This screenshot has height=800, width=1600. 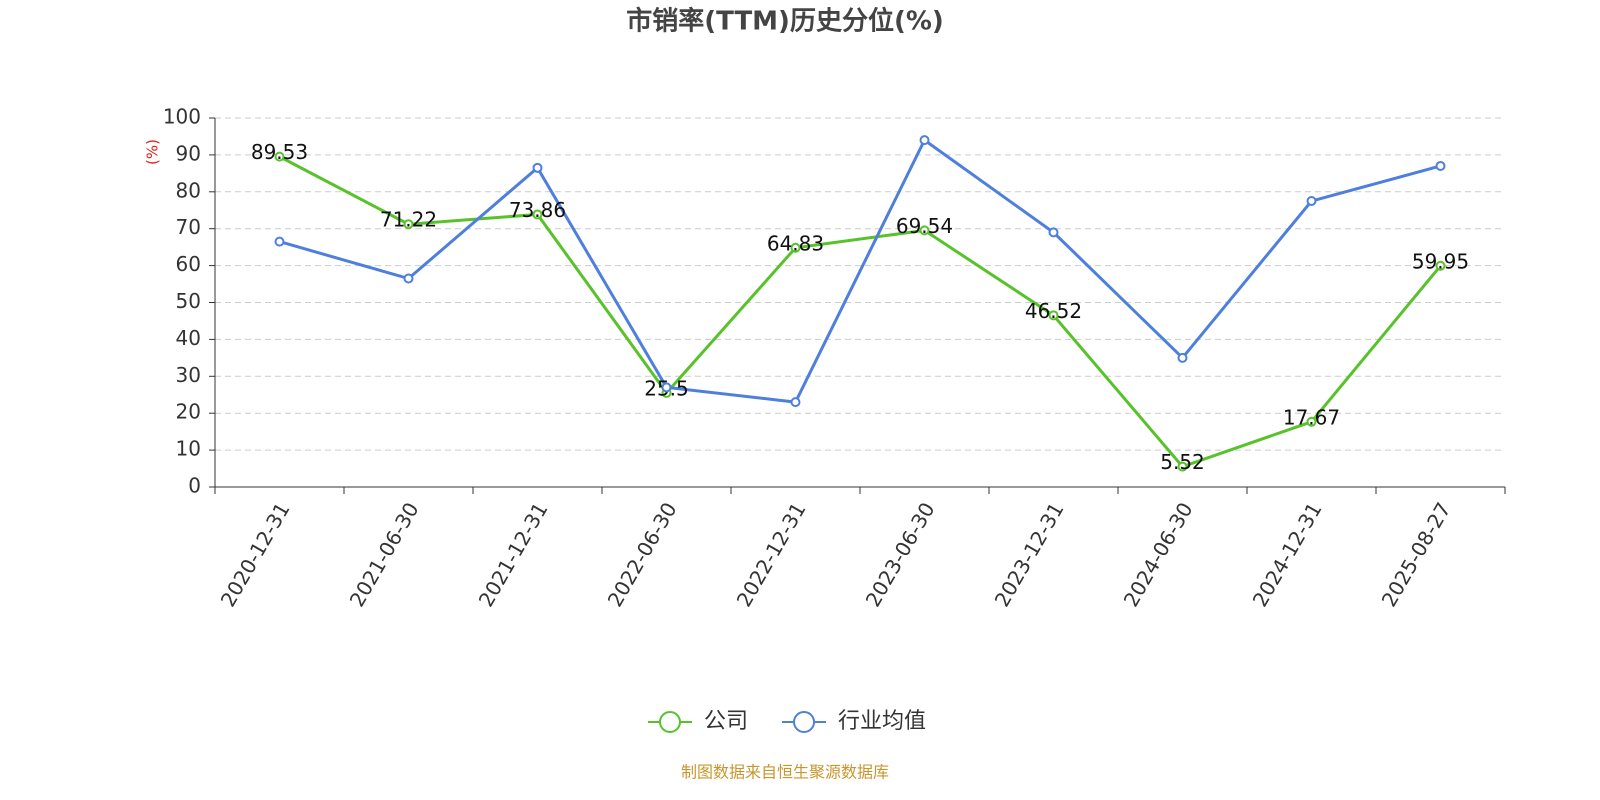 I want to click on data-label: 64.83, so click(x=795, y=243).